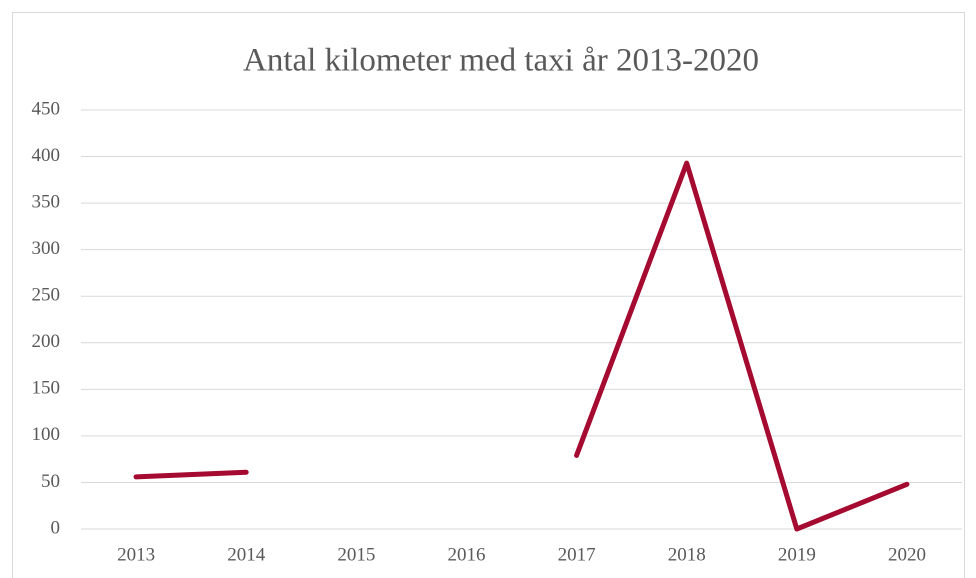 Image resolution: width=976 pixels, height=578 pixels. What do you see at coordinates (46, 155) in the screenshot?
I see `y-tick-label: 400` at bounding box center [46, 155].